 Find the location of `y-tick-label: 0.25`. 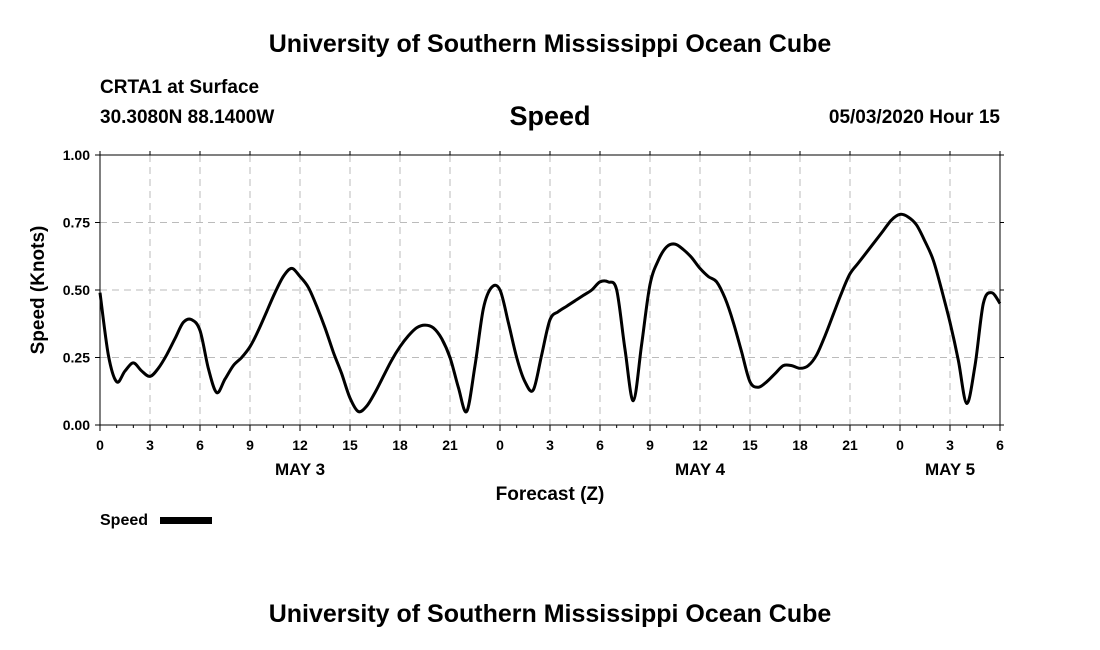

y-tick-label: 0.25 is located at coordinates (76, 358).